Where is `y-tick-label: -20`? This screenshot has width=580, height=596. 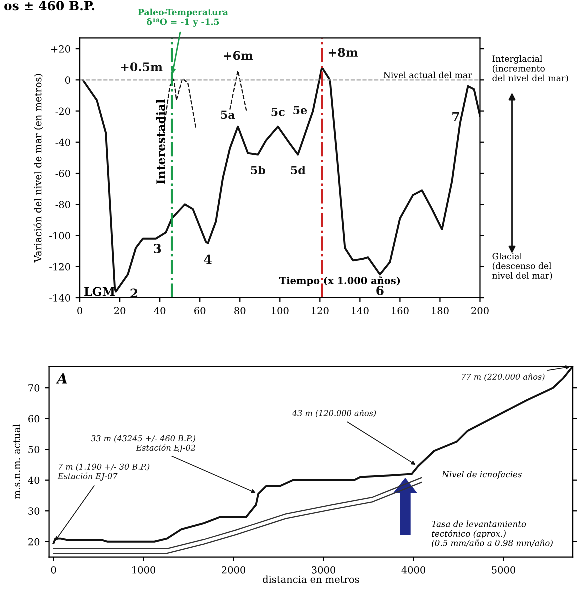 y-tick-label: -20 is located at coordinates (63, 112).